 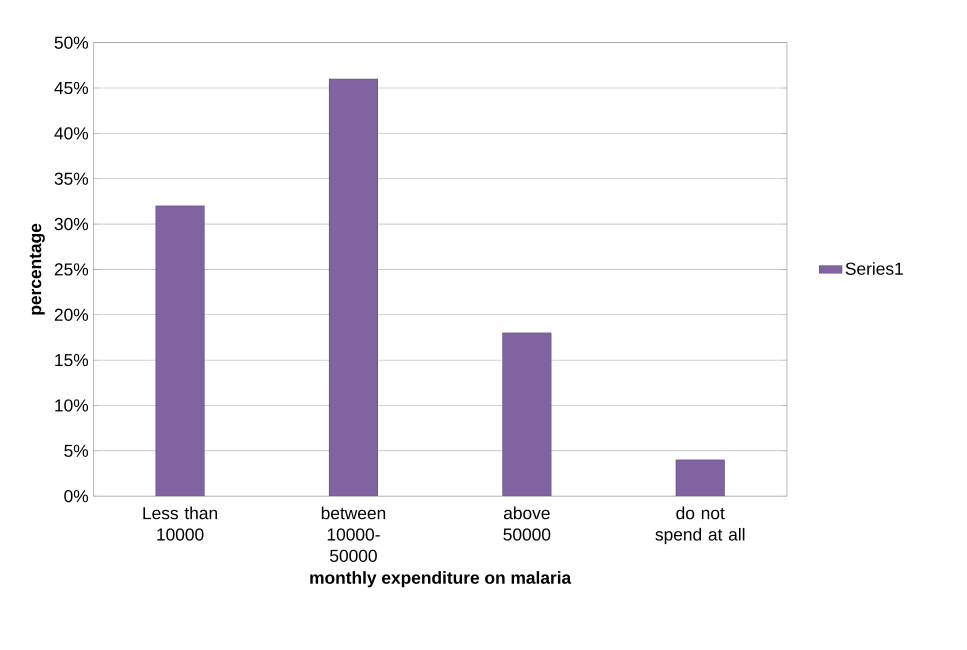 I want to click on x-tick-label: do not spend at all, so click(x=699, y=525).